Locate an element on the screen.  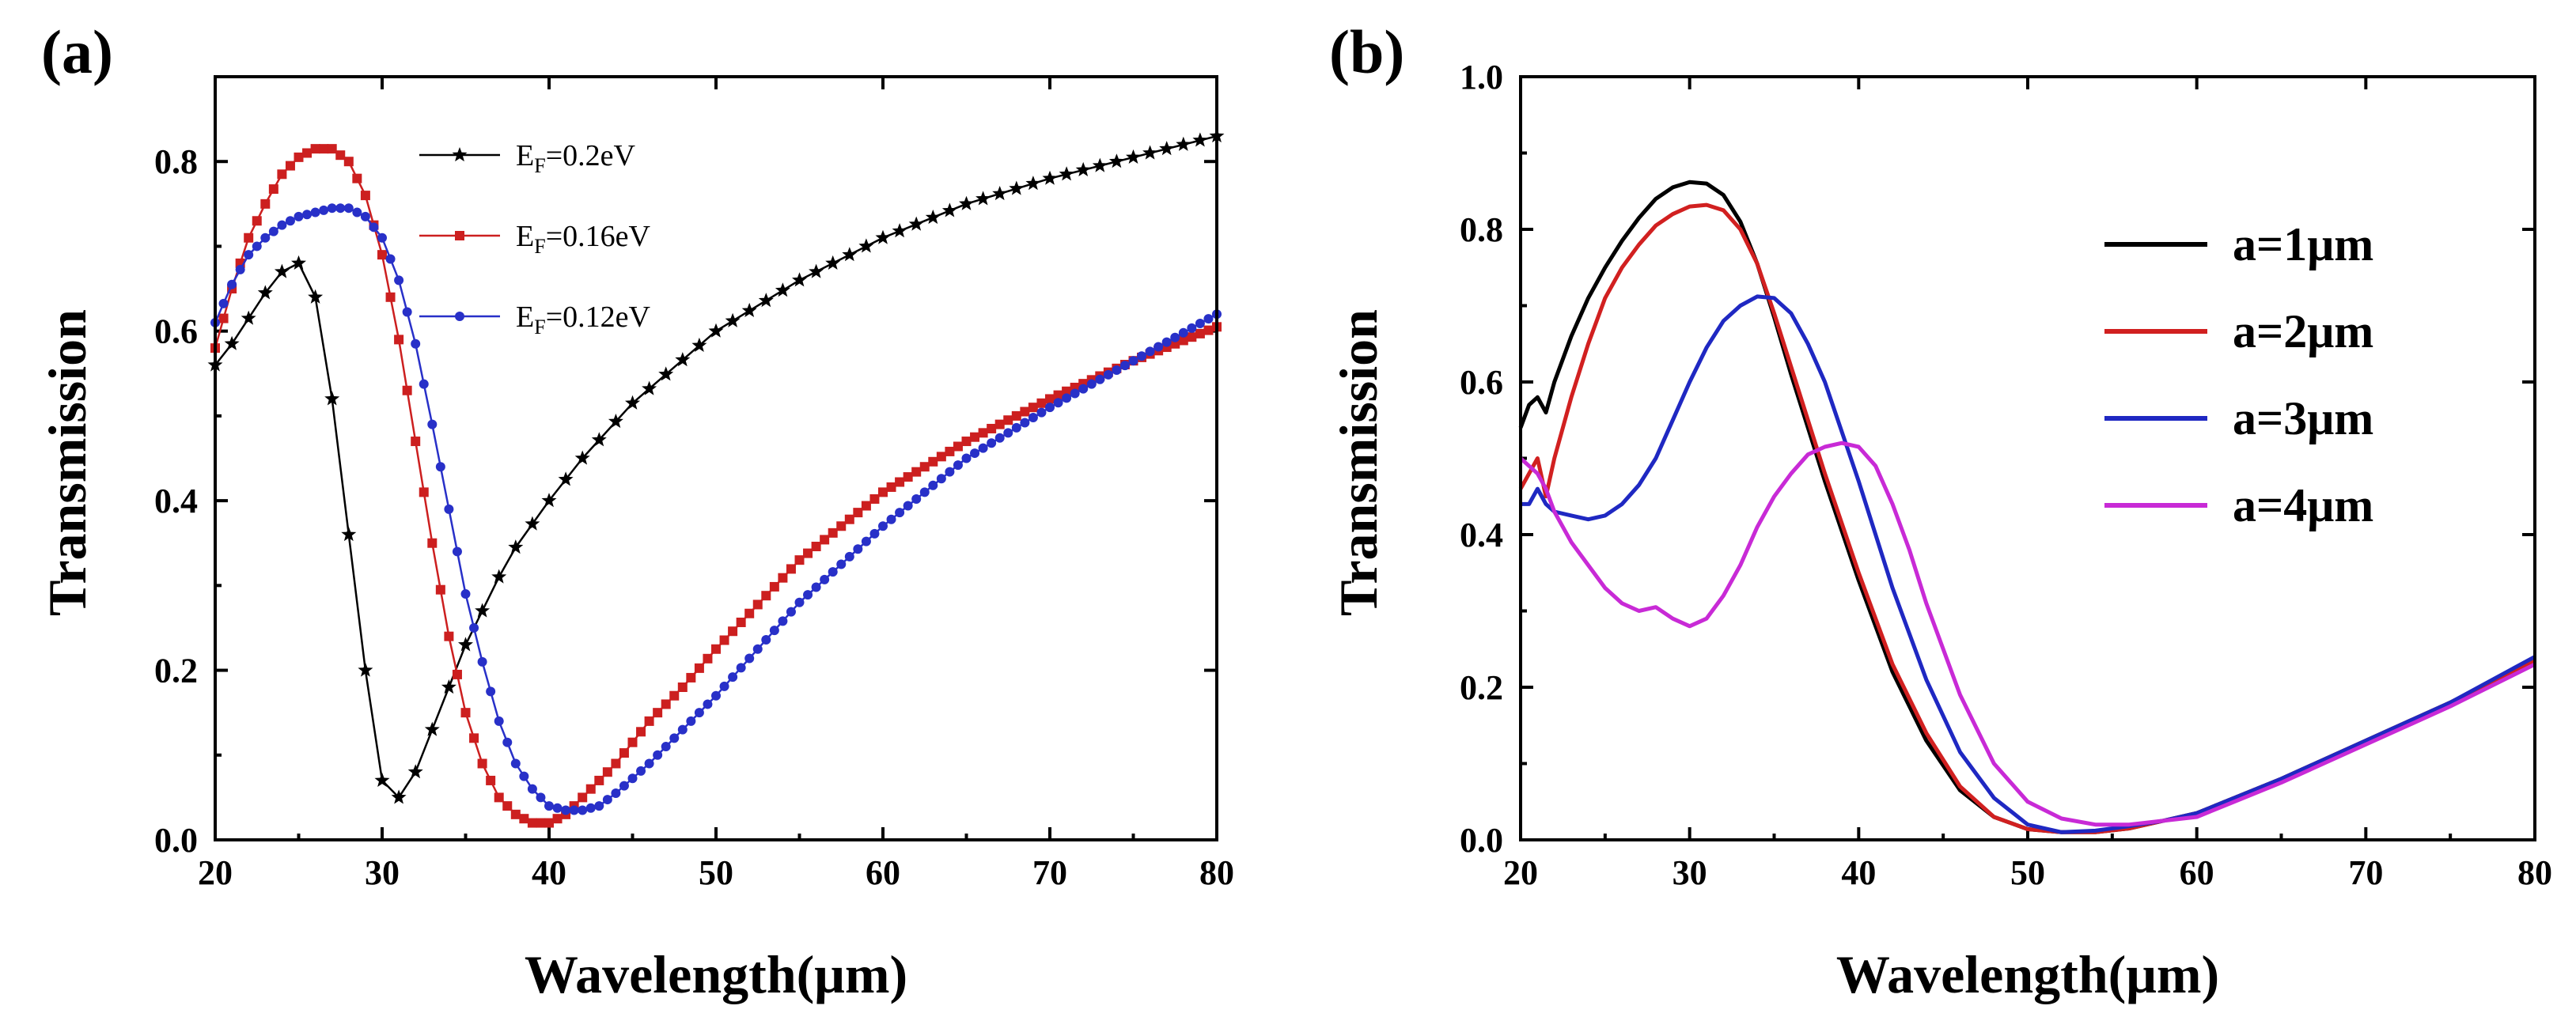
p0-y-tick-label: 0.6 is located at coordinates (176, 331).